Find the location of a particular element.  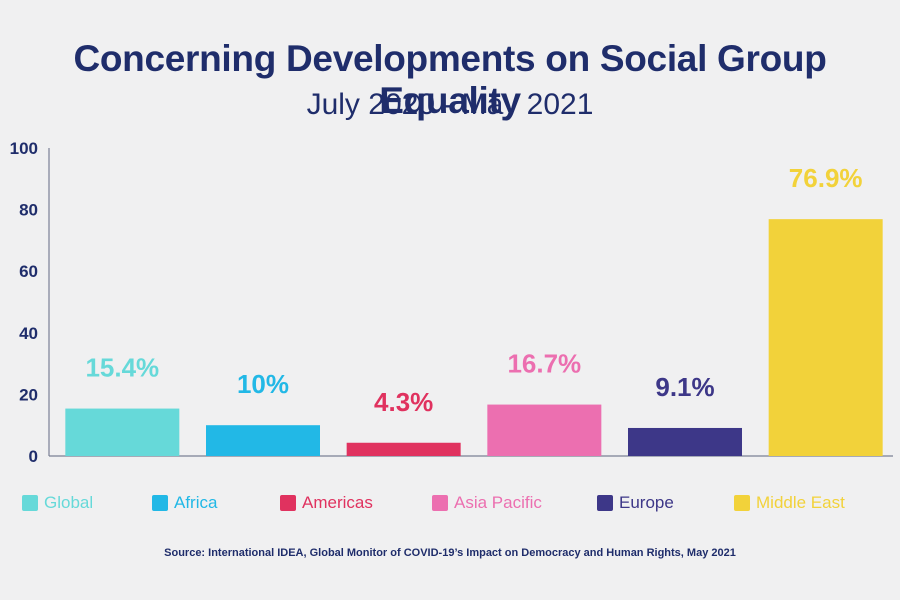

legend-label: Americas is located at coordinates (337, 502).